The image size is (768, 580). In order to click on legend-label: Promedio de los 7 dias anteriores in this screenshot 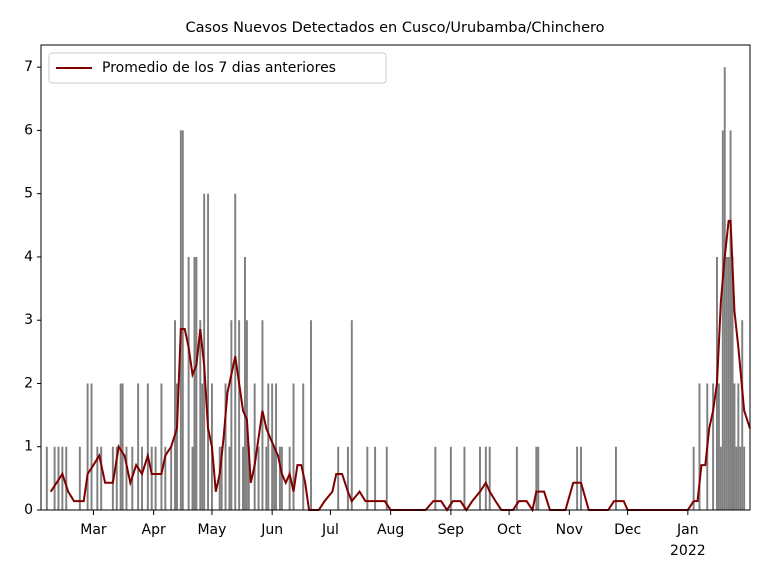, I will do `click(219, 68)`.